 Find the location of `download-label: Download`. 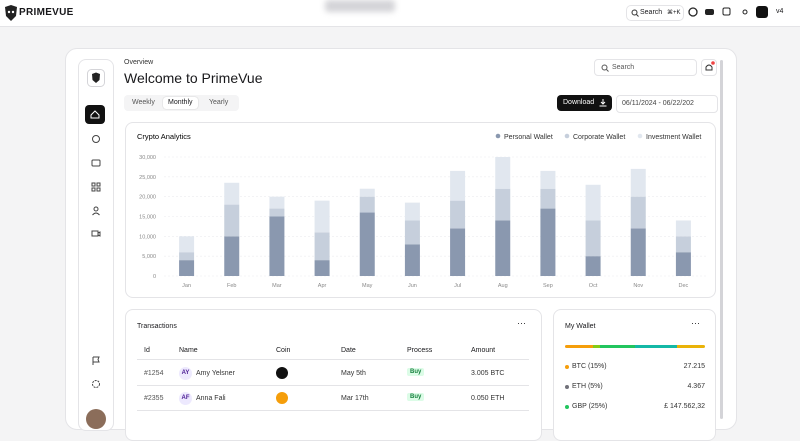

download-label: Download is located at coordinates (579, 102).